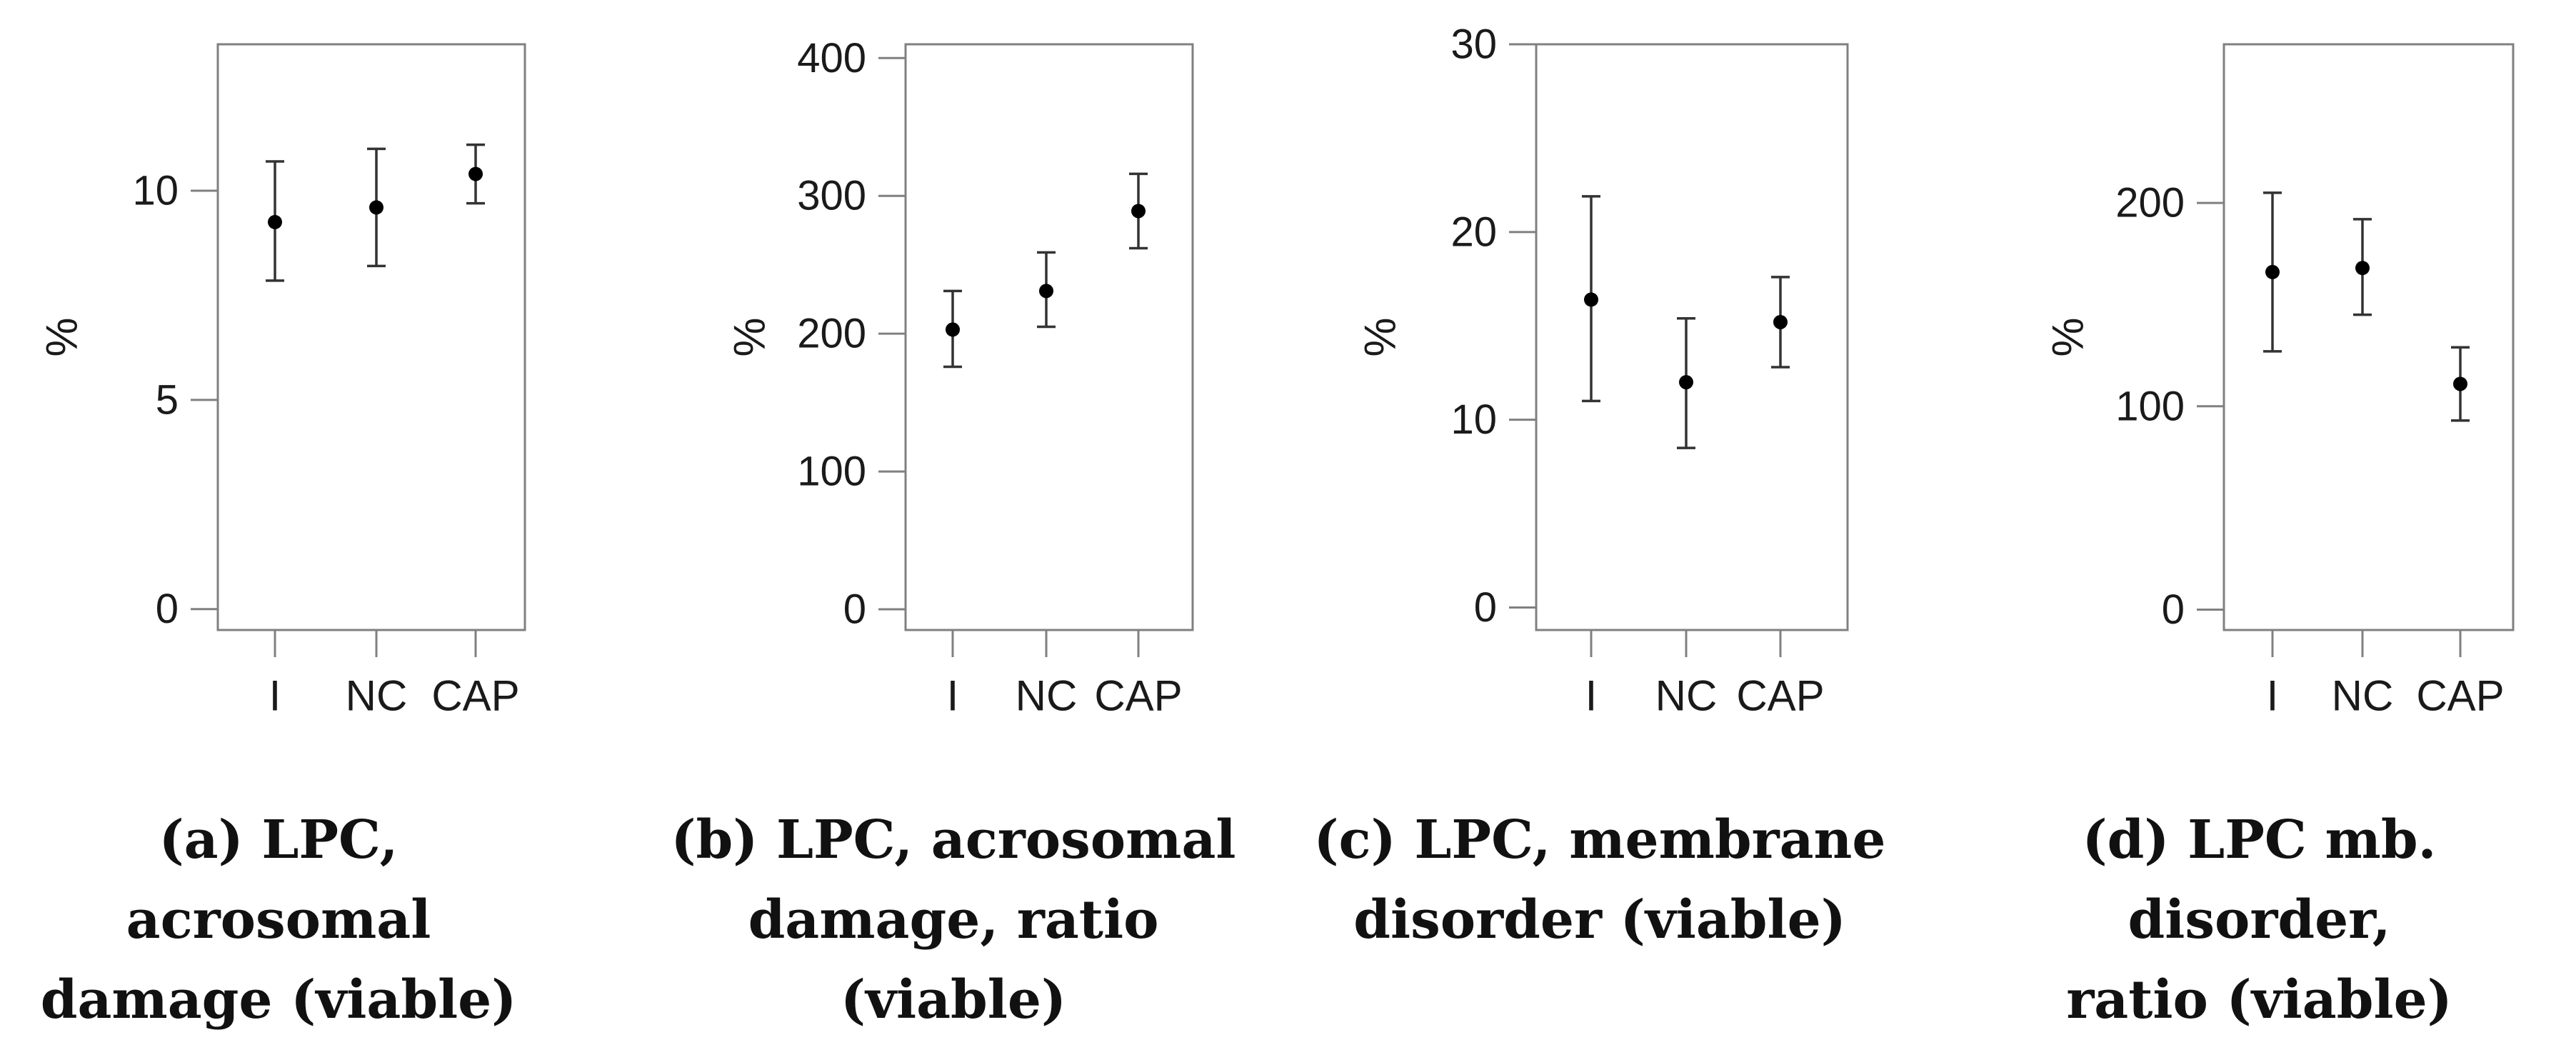 The width and height of the screenshot is (2576, 1040). Describe the element at coordinates (750, 336) in the screenshot. I see `y-axis-label-b: %` at that location.